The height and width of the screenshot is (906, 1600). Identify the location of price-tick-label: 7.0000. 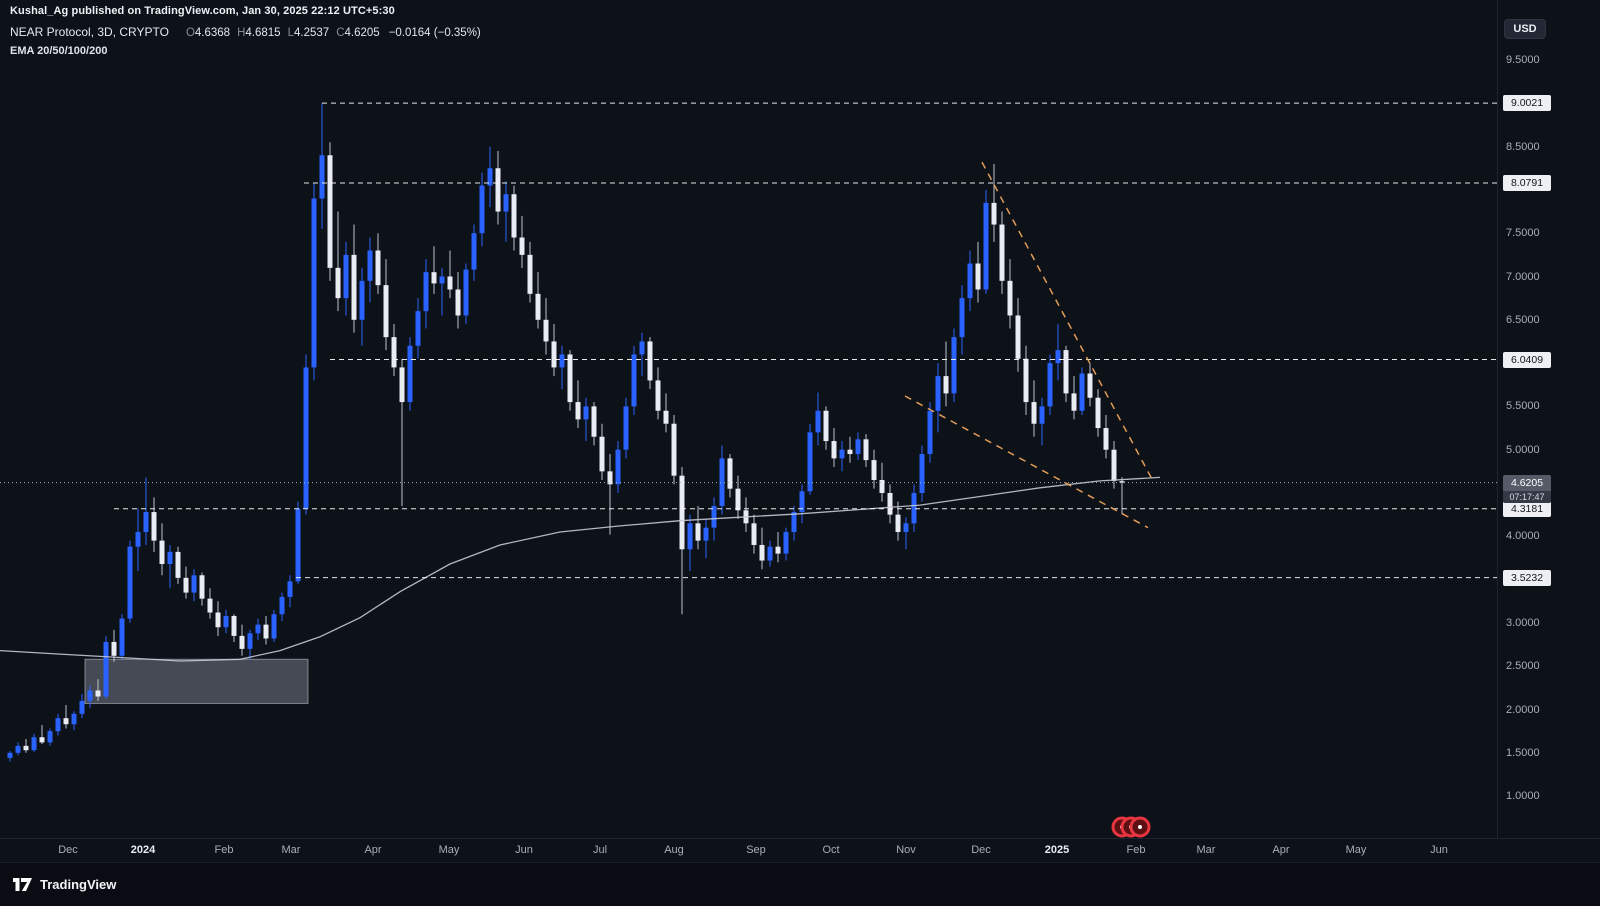
(1523, 276).